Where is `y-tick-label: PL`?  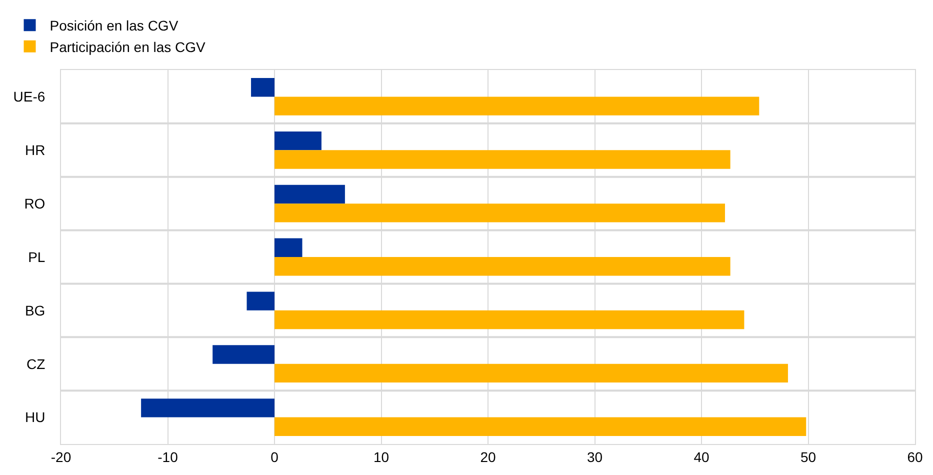 y-tick-label: PL is located at coordinates (37, 256).